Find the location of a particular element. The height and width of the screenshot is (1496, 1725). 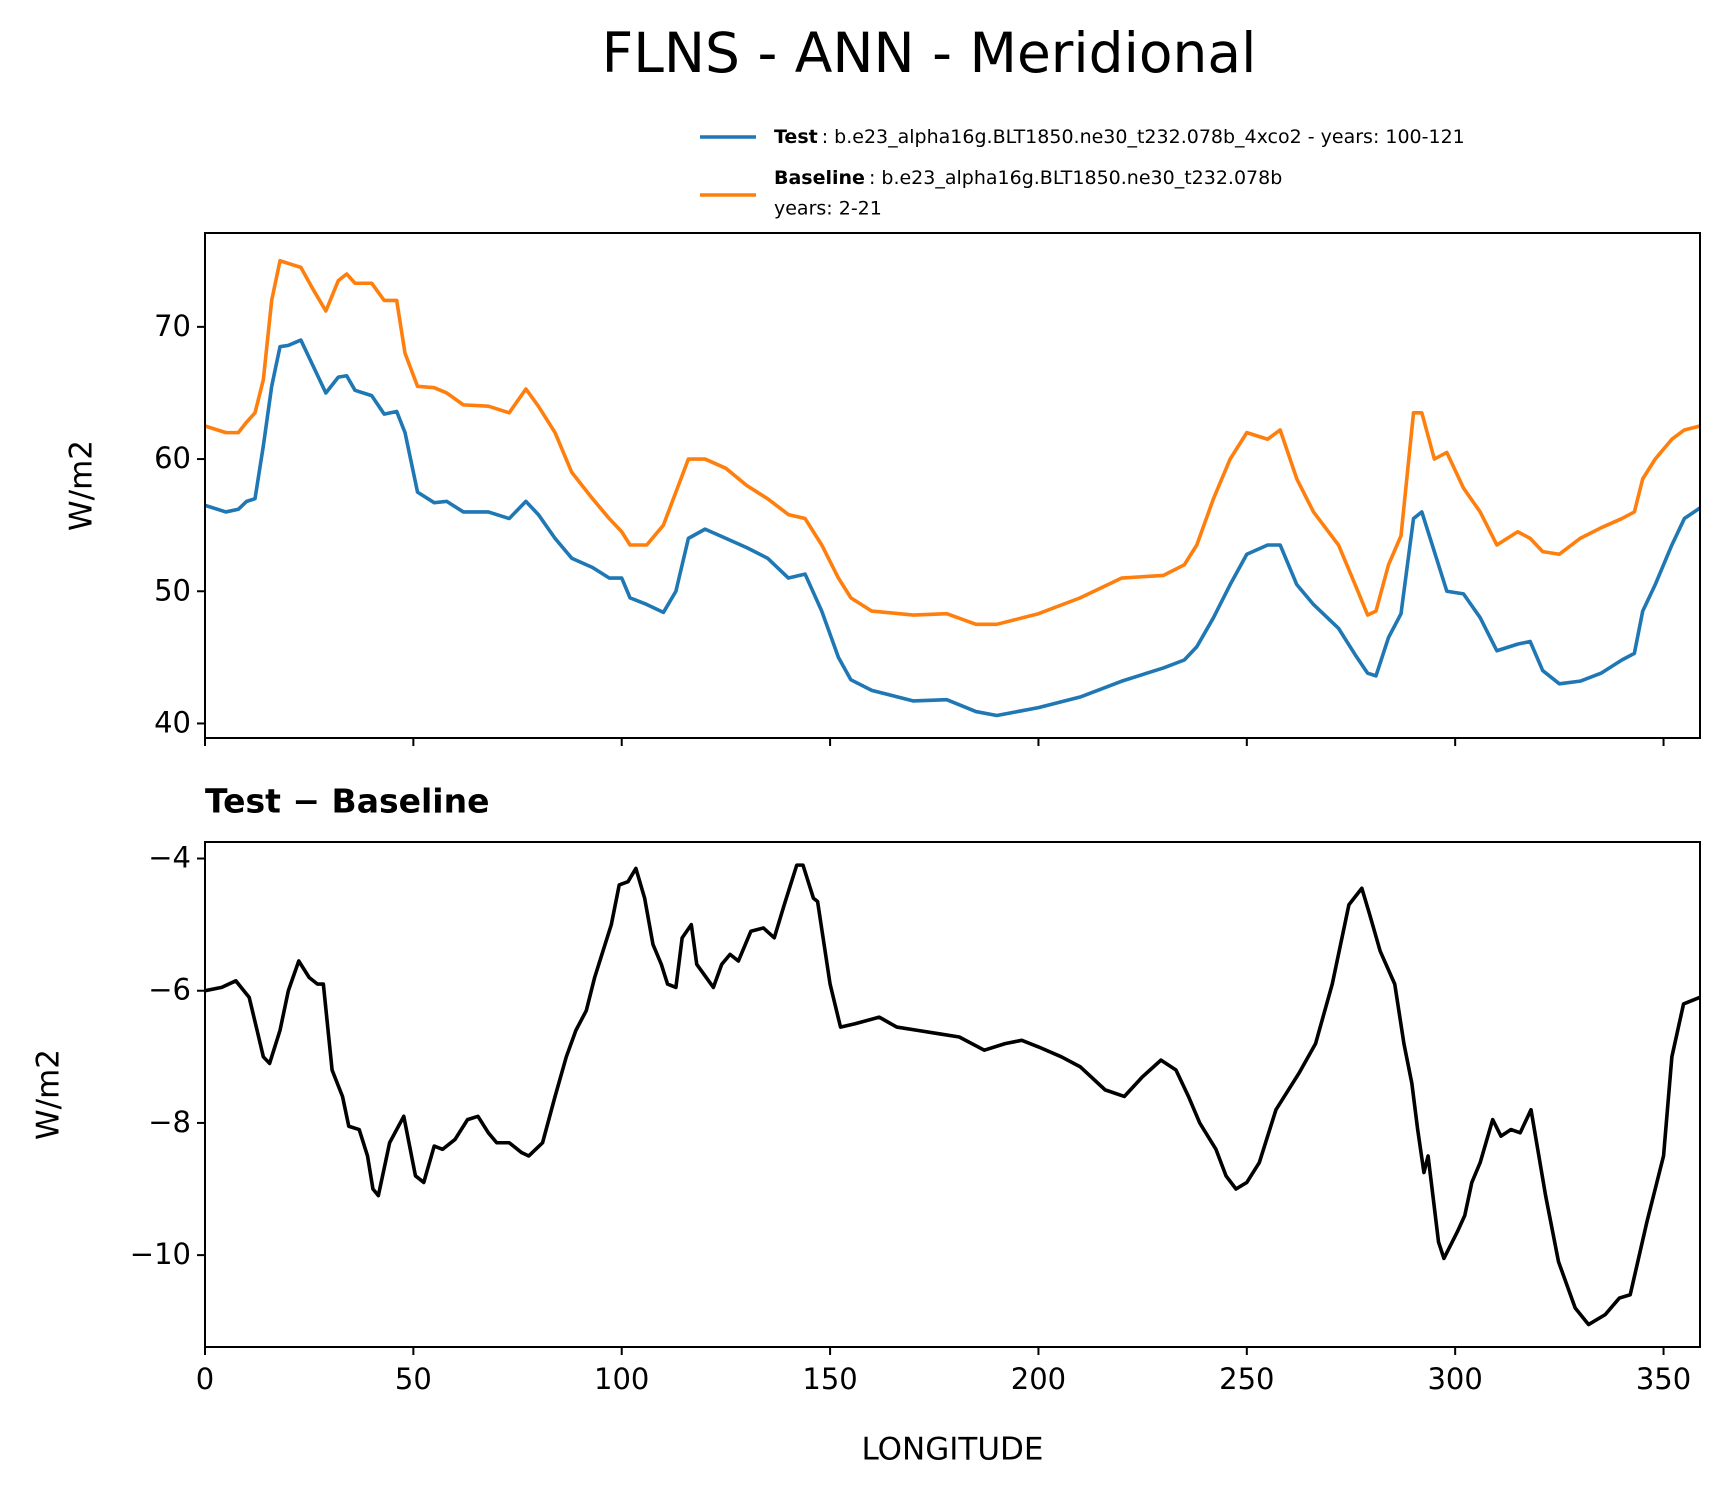

x-tick-label: 50 is located at coordinates (413, 1379).